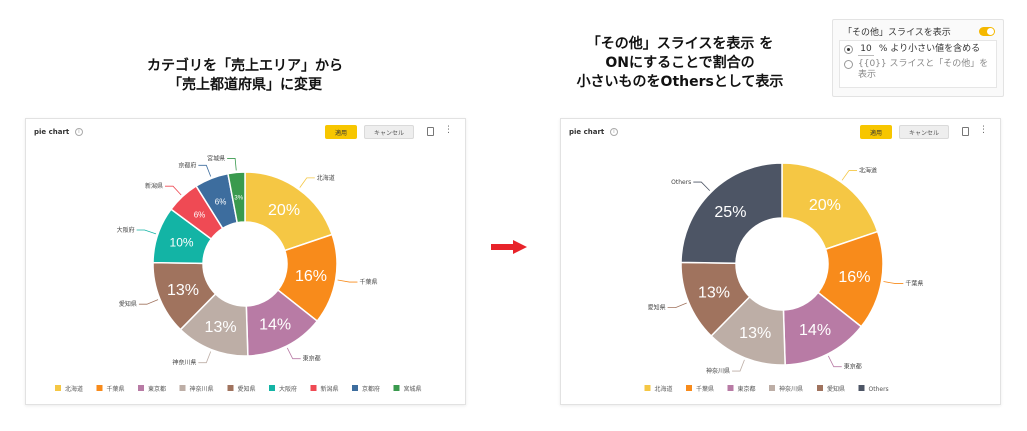 The width and height of the screenshot is (1027, 431). Describe the element at coordinates (413, 389) in the screenshot. I see `legend-label: 宮城県` at that location.